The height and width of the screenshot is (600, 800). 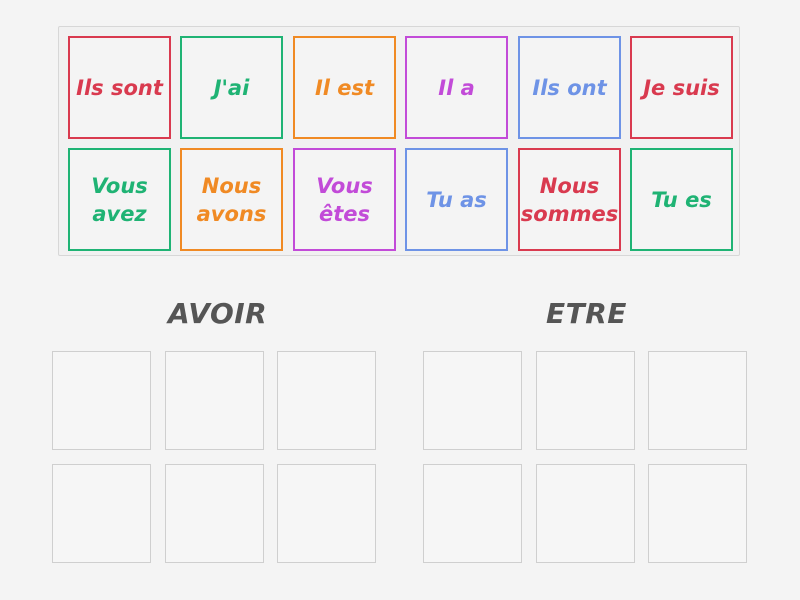 I want to click on group-title-avoir: AVOIR, so click(x=218, y=313).